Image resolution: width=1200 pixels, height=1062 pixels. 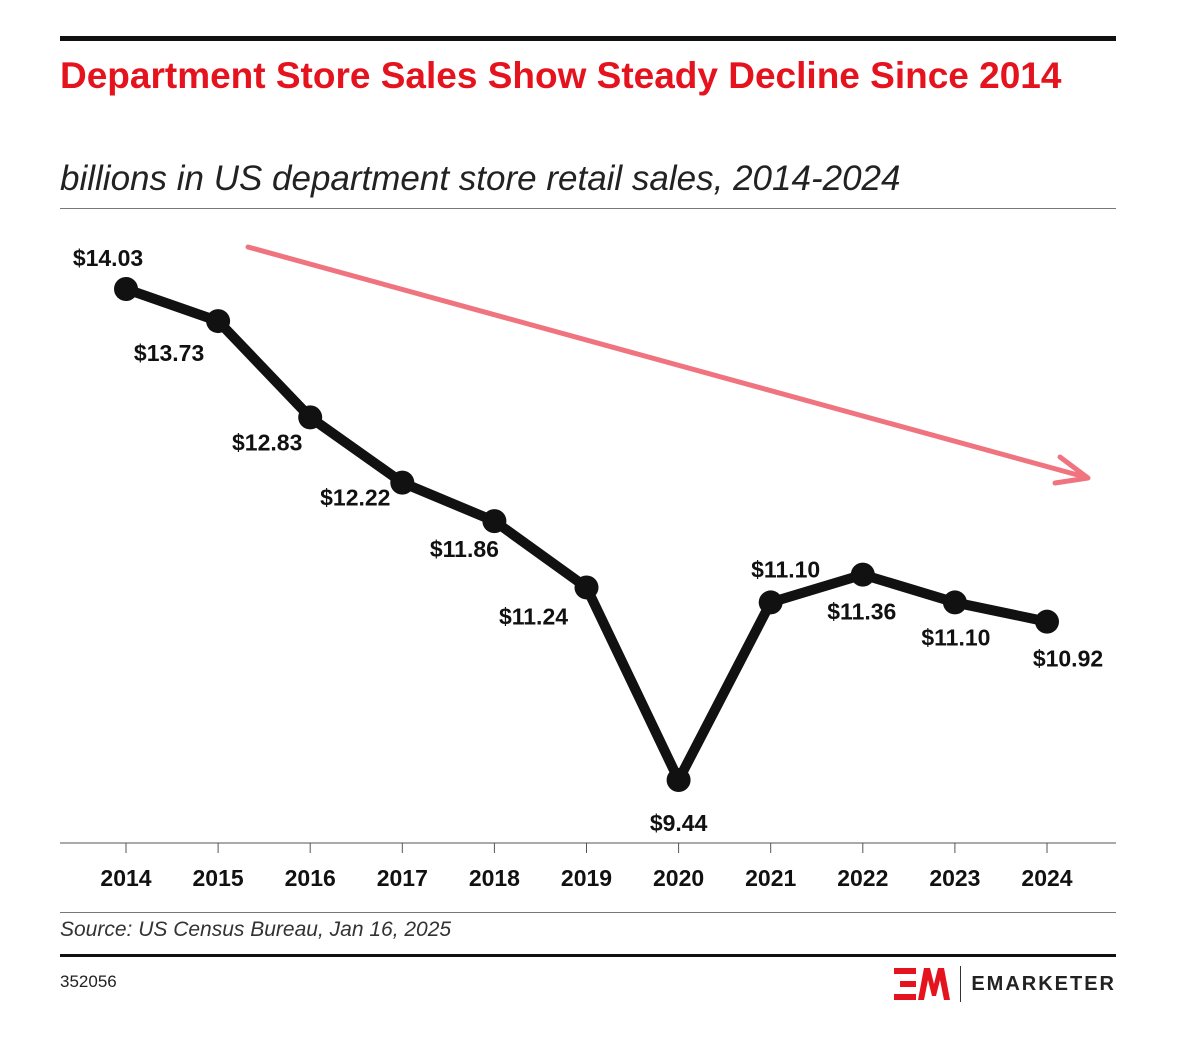 What do you see at coordinates (961, 984) in the screenshot?
I see `brand-divider` at bounding box center [961, 984].